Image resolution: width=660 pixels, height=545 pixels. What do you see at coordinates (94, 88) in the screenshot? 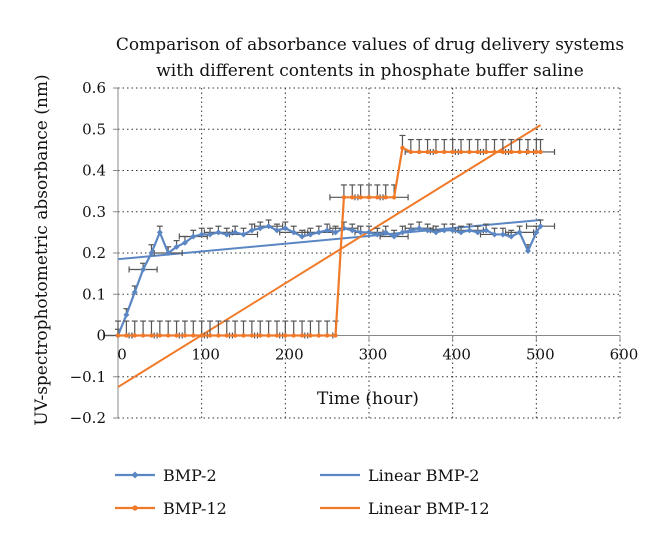
I see `y-tick-label: 0.6` at bounding box center [94, 88].